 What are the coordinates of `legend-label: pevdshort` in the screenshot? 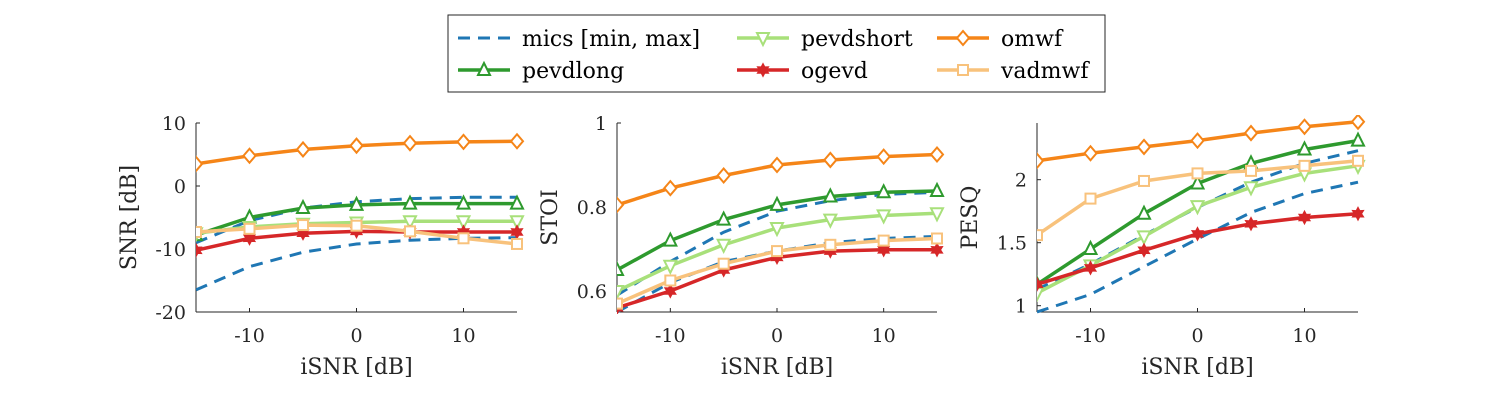 It's located at (857, 39).